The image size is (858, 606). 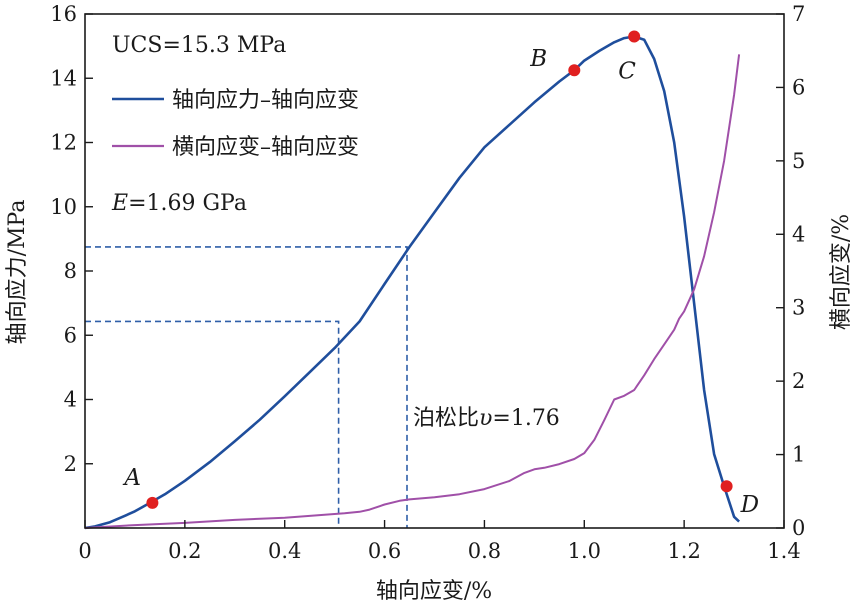 What do you see at coordinates (119, 203) in the screenshot?
I see `modulus-symbol: E` at bounding box center [119, 203].